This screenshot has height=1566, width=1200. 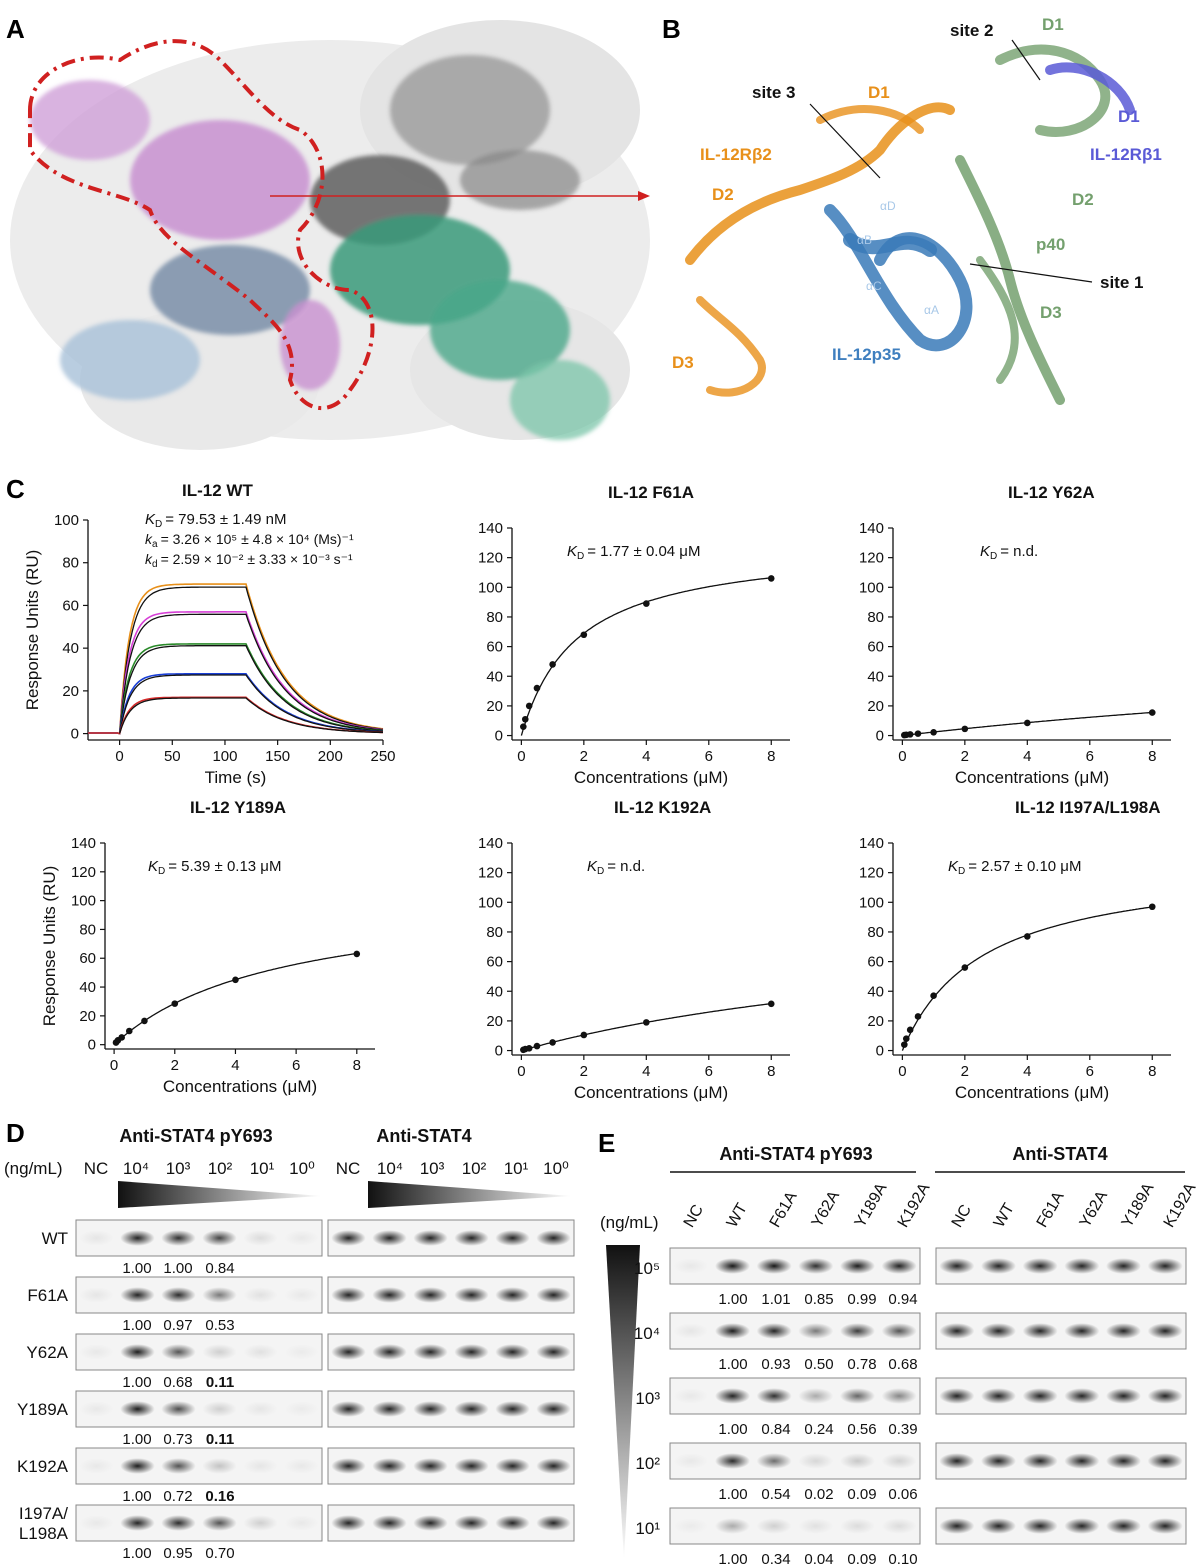 I want to click on quant-value: 0.09, so click(x=861, y=1558).